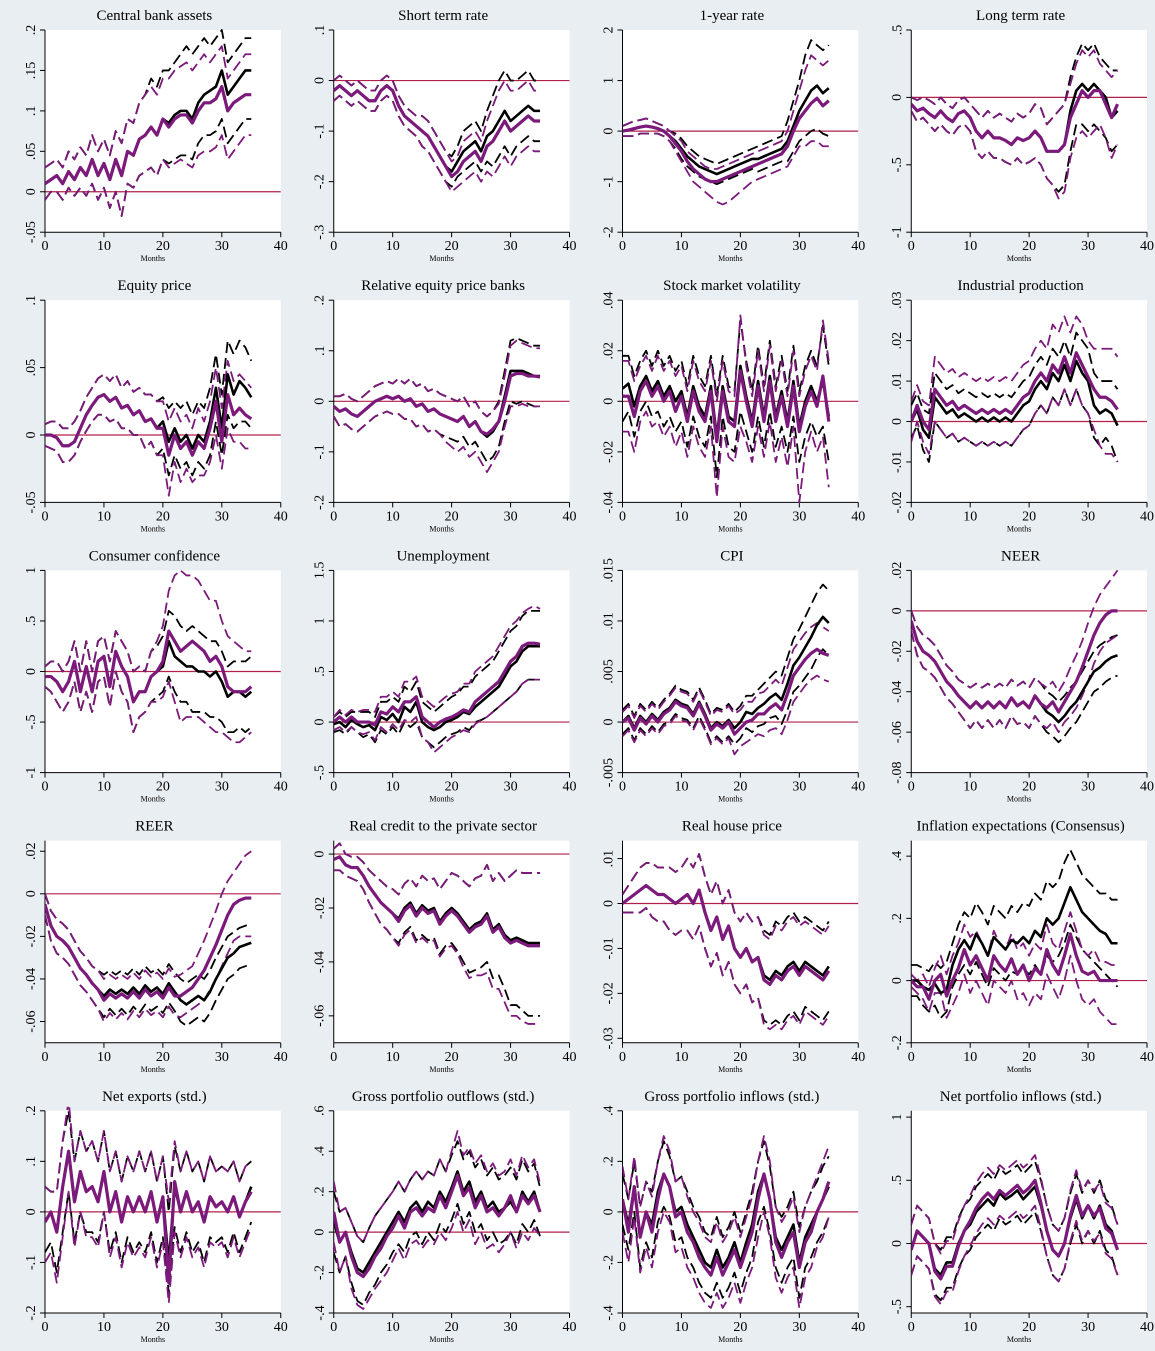  What do you see at coordinates (731, 1097) in the screenshot?
I see `chart-title: Gross portfolio inflows (std.)` at bounding box center [731, 1097].